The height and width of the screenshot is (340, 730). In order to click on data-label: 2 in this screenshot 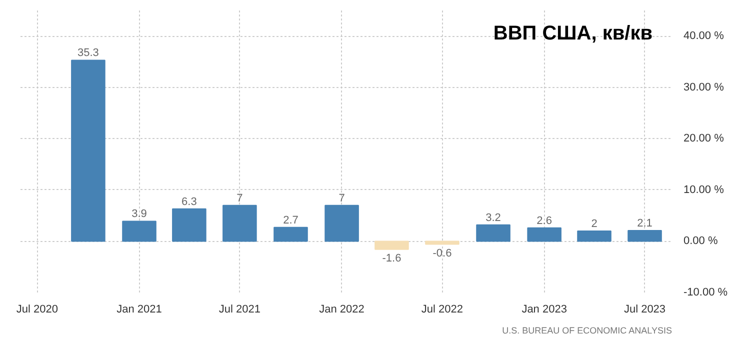, I will do `click(594, 224)`.